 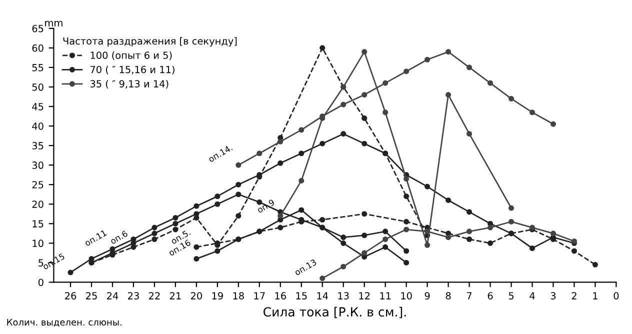 What do you see at coordinates (427, 296) in the screenshot?
I see `x-tick-label: 9` at bounding box center [427, 296].